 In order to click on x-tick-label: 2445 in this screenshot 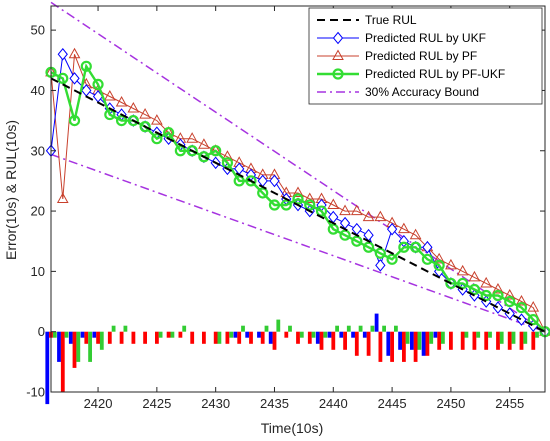, I will do `click(392, 403)`.